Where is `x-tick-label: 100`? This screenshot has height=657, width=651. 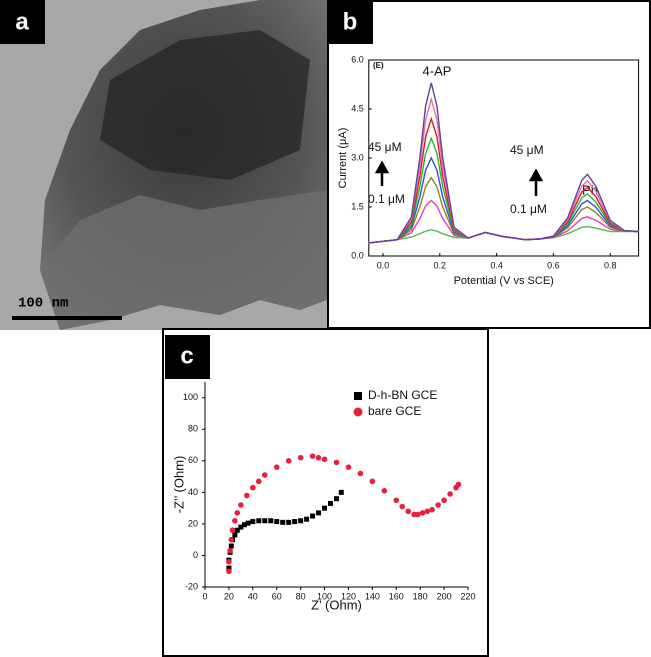
x-tick-label: 100 is located at coordinates (324, 596).